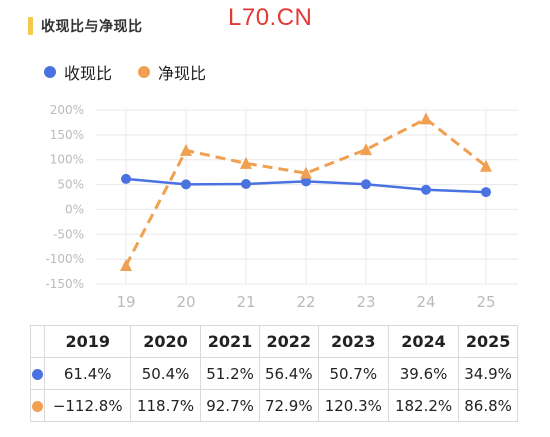 The image size is (550, 437). I want to click on y-tick-label: 100%, so click(67, 160).